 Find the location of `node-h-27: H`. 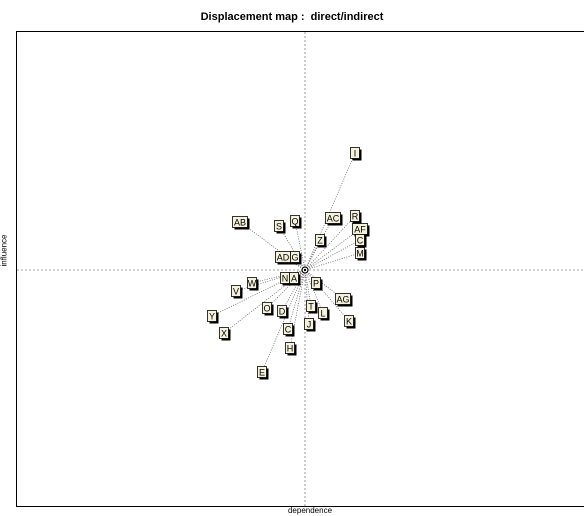

node-h-27: H is located at coordinates (291, 349).